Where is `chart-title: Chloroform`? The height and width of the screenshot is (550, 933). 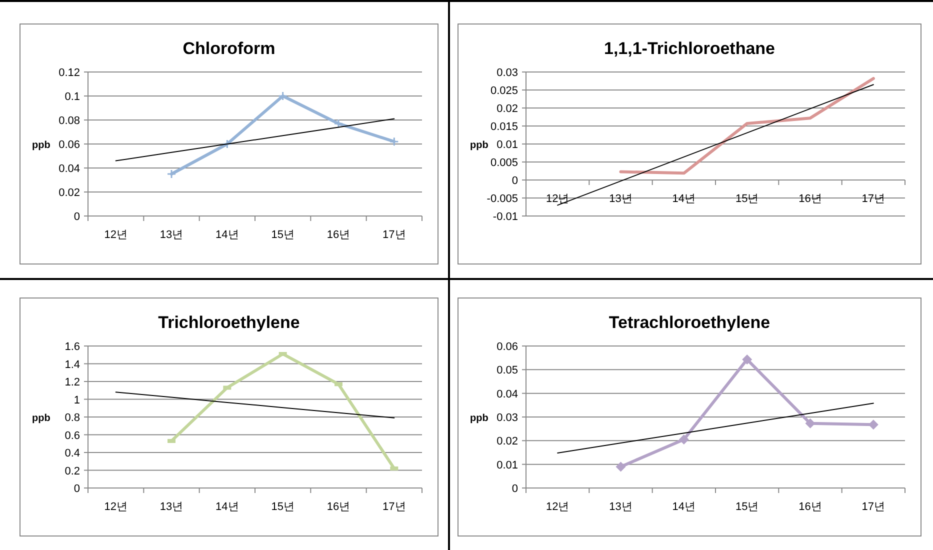 chart-title: Chloroform is located at coordinates (229, 48).